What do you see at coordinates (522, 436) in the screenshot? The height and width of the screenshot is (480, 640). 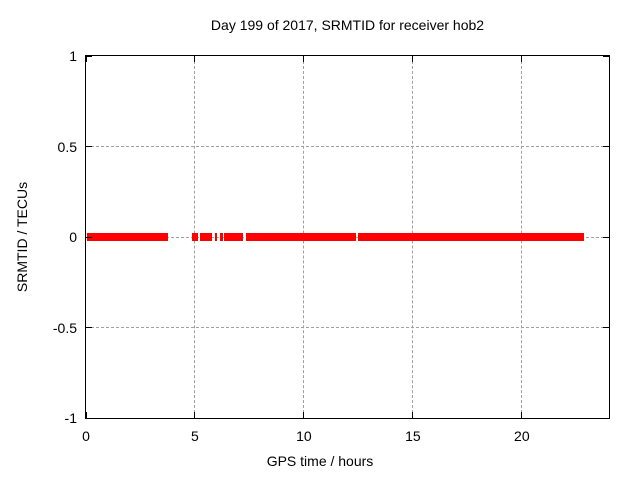 I see `x-tick-label: 20` at bounding box center [522, 436].